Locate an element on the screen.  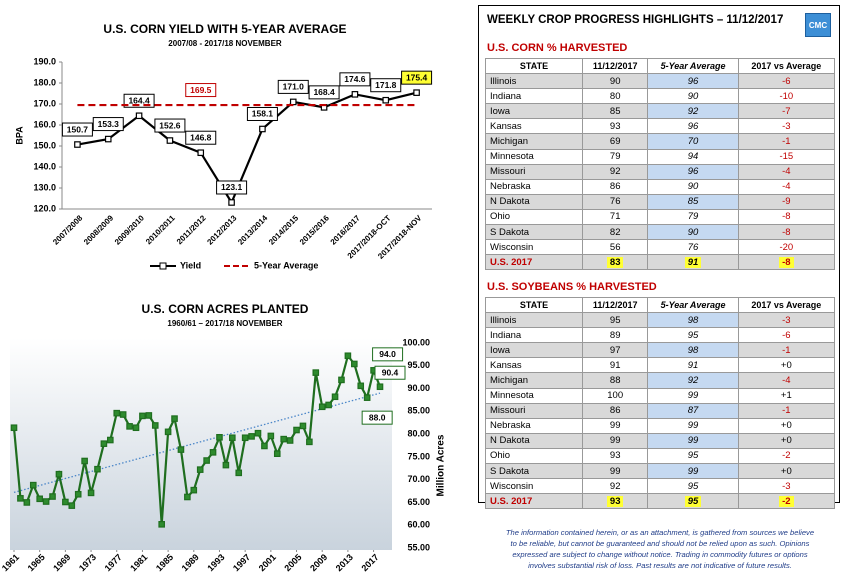
x-tick-label: 2010/2011 is located at coordinates (160, 229).